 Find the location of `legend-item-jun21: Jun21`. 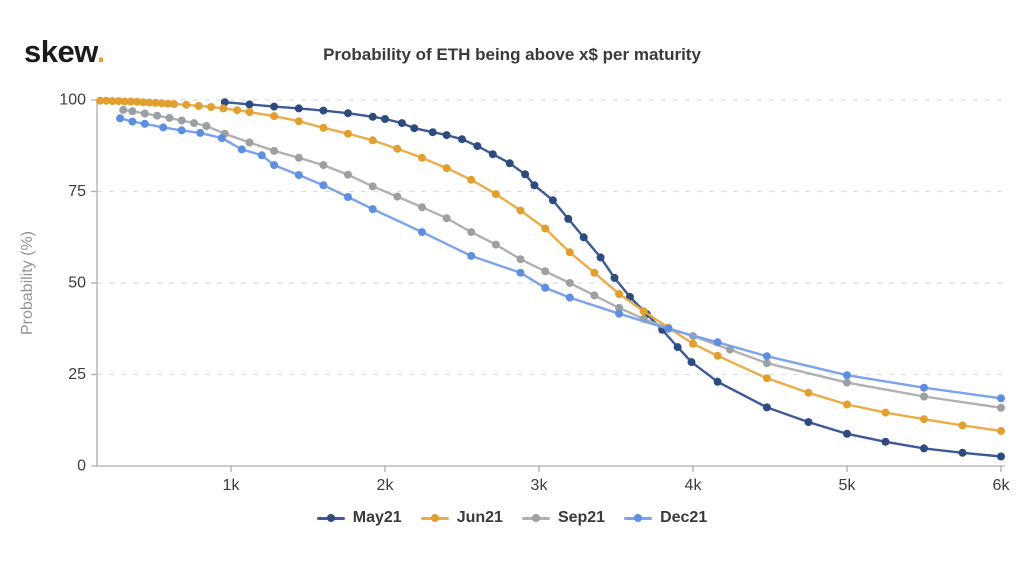

legend-item-jun21: Jun21 is located at coordinates (461, 518).